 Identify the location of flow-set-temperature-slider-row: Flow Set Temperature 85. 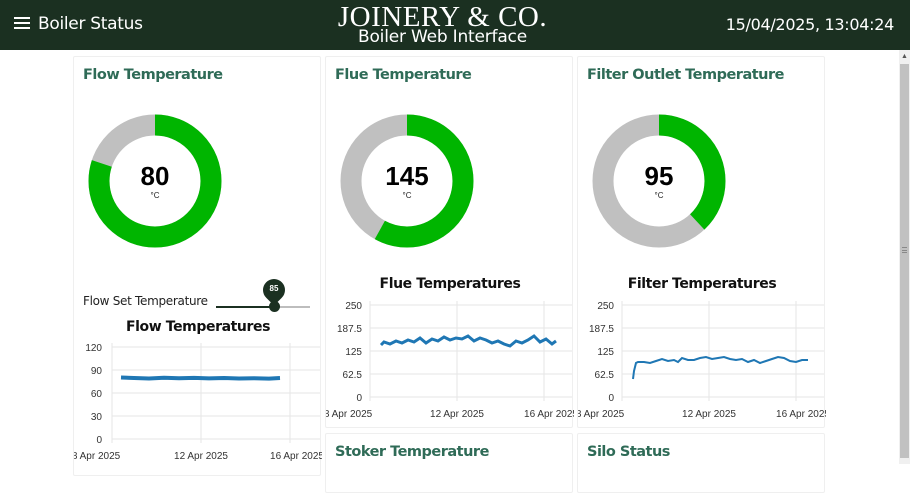
(198, 291).